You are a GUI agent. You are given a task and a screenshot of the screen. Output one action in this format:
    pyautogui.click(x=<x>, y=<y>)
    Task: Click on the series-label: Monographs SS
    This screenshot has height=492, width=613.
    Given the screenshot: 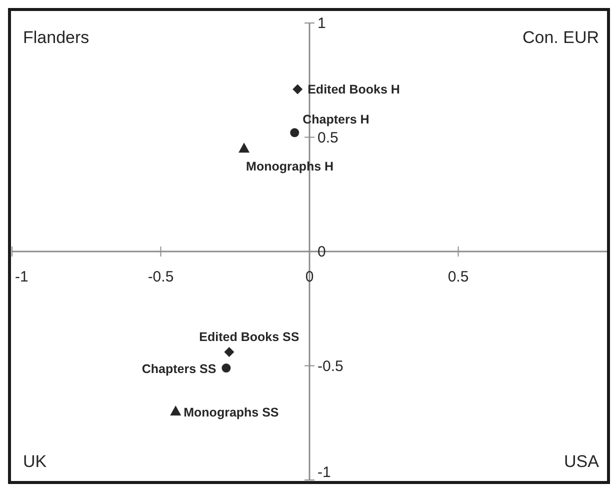 What is the action you would take?
    pyautogui.click(x=231, y=412)
    